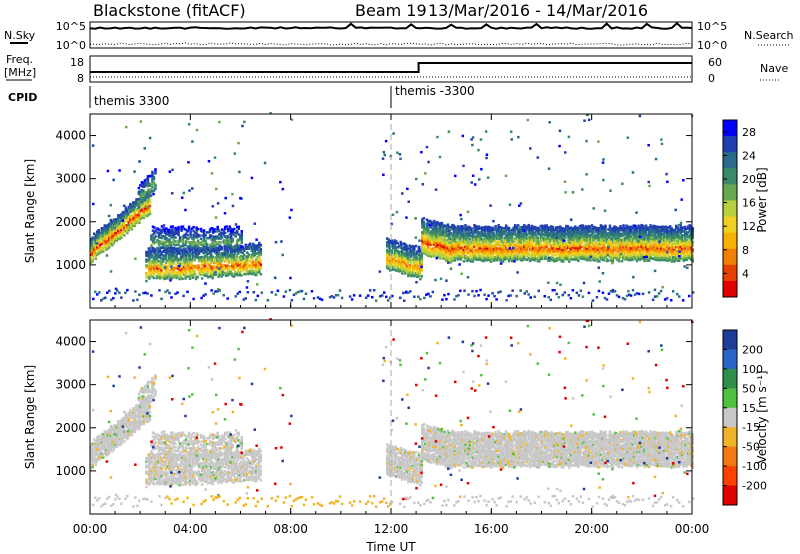  Describe the element at coordinates (774, 68) in the screenshot. I see `nave-label: Nave` at that location.